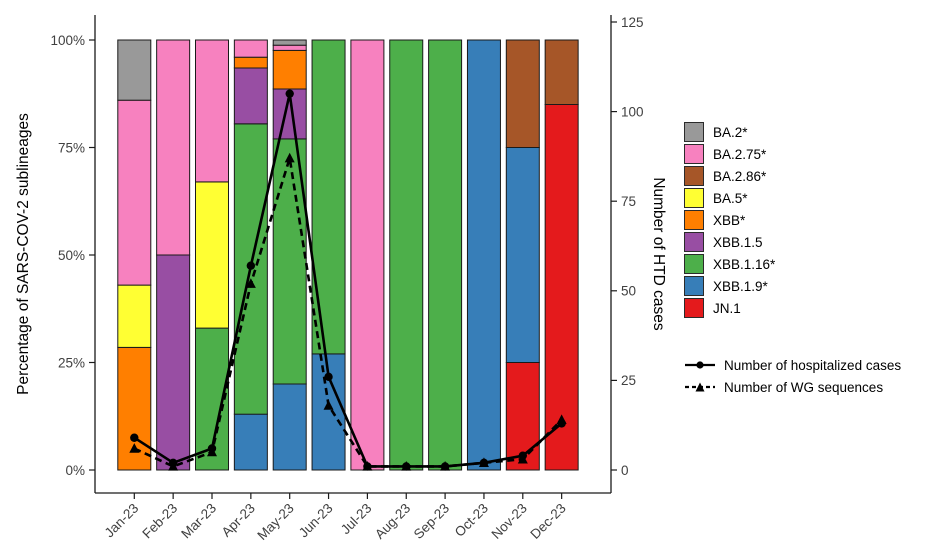  I want to click on line-legend-item: Number of WG sequences, so click(792, 387).